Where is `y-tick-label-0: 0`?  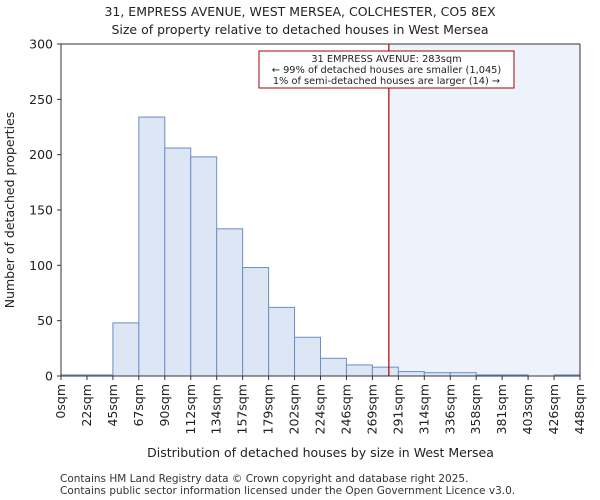
y-tick-label-0: 0 is located at coordinates (49, 376).